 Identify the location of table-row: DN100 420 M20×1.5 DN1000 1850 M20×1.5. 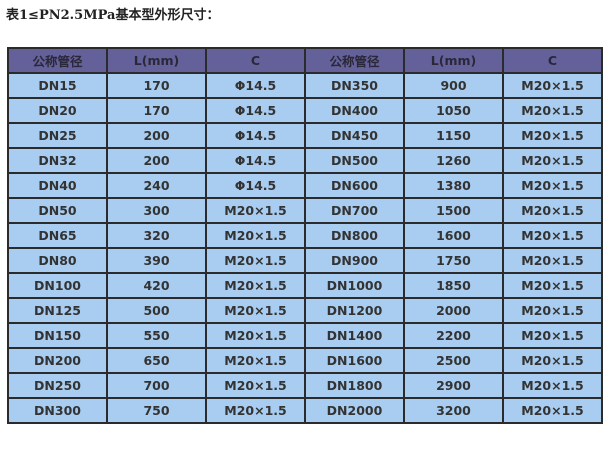
(305, 285).